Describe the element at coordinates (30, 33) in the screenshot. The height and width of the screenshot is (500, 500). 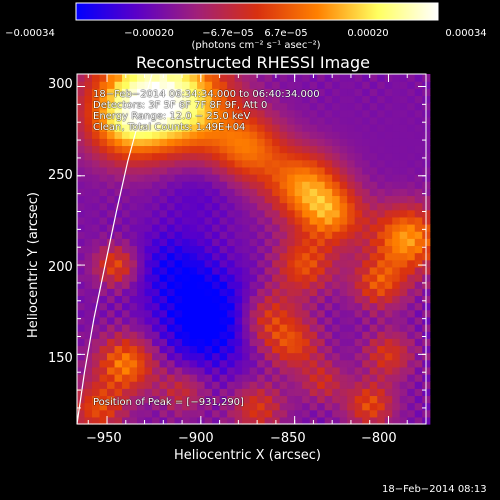
I see `colorbar-tick-0: −0.00034` at that location.